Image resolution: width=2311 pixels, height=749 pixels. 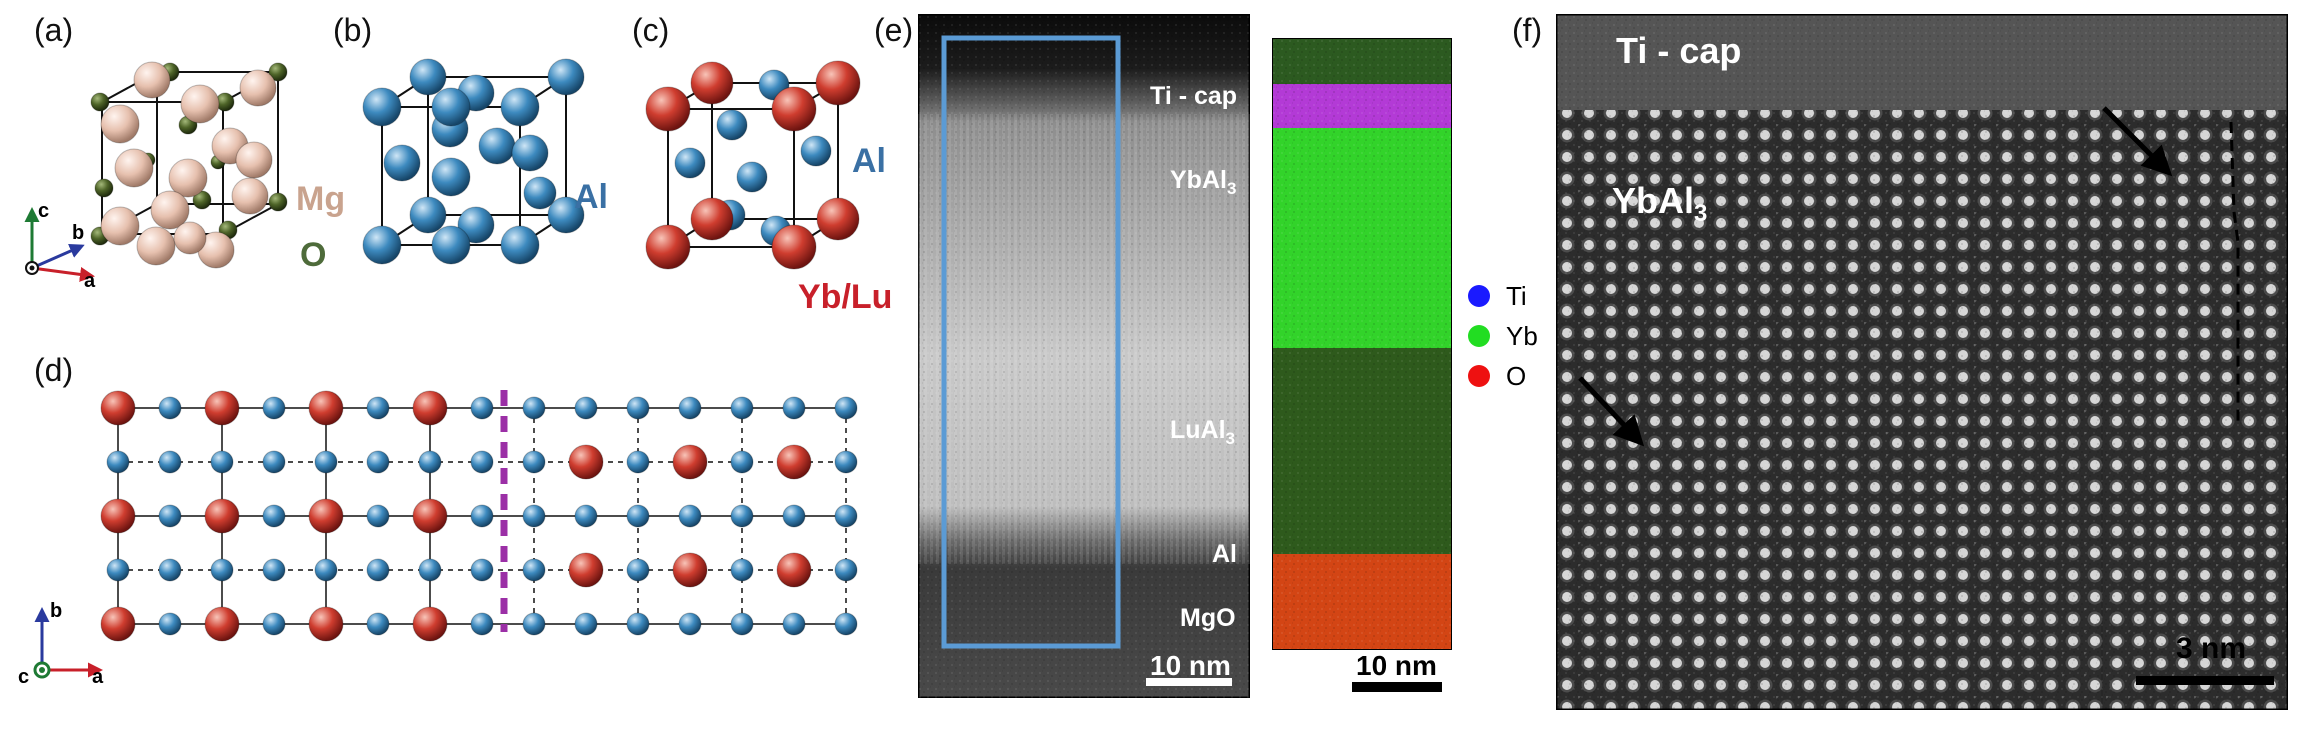 What do you see at coordinates (1230, 438) in the screenshot?
I see `lual3-sub: 3` at bounding box center [1230, 438].